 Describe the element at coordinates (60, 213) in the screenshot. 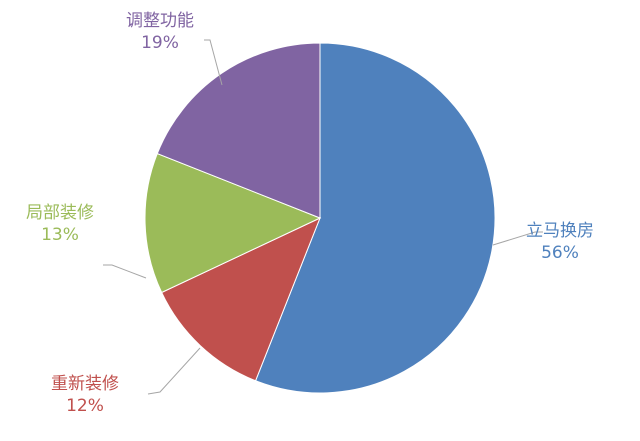

I see `slice-label: 局部装修` at that location.